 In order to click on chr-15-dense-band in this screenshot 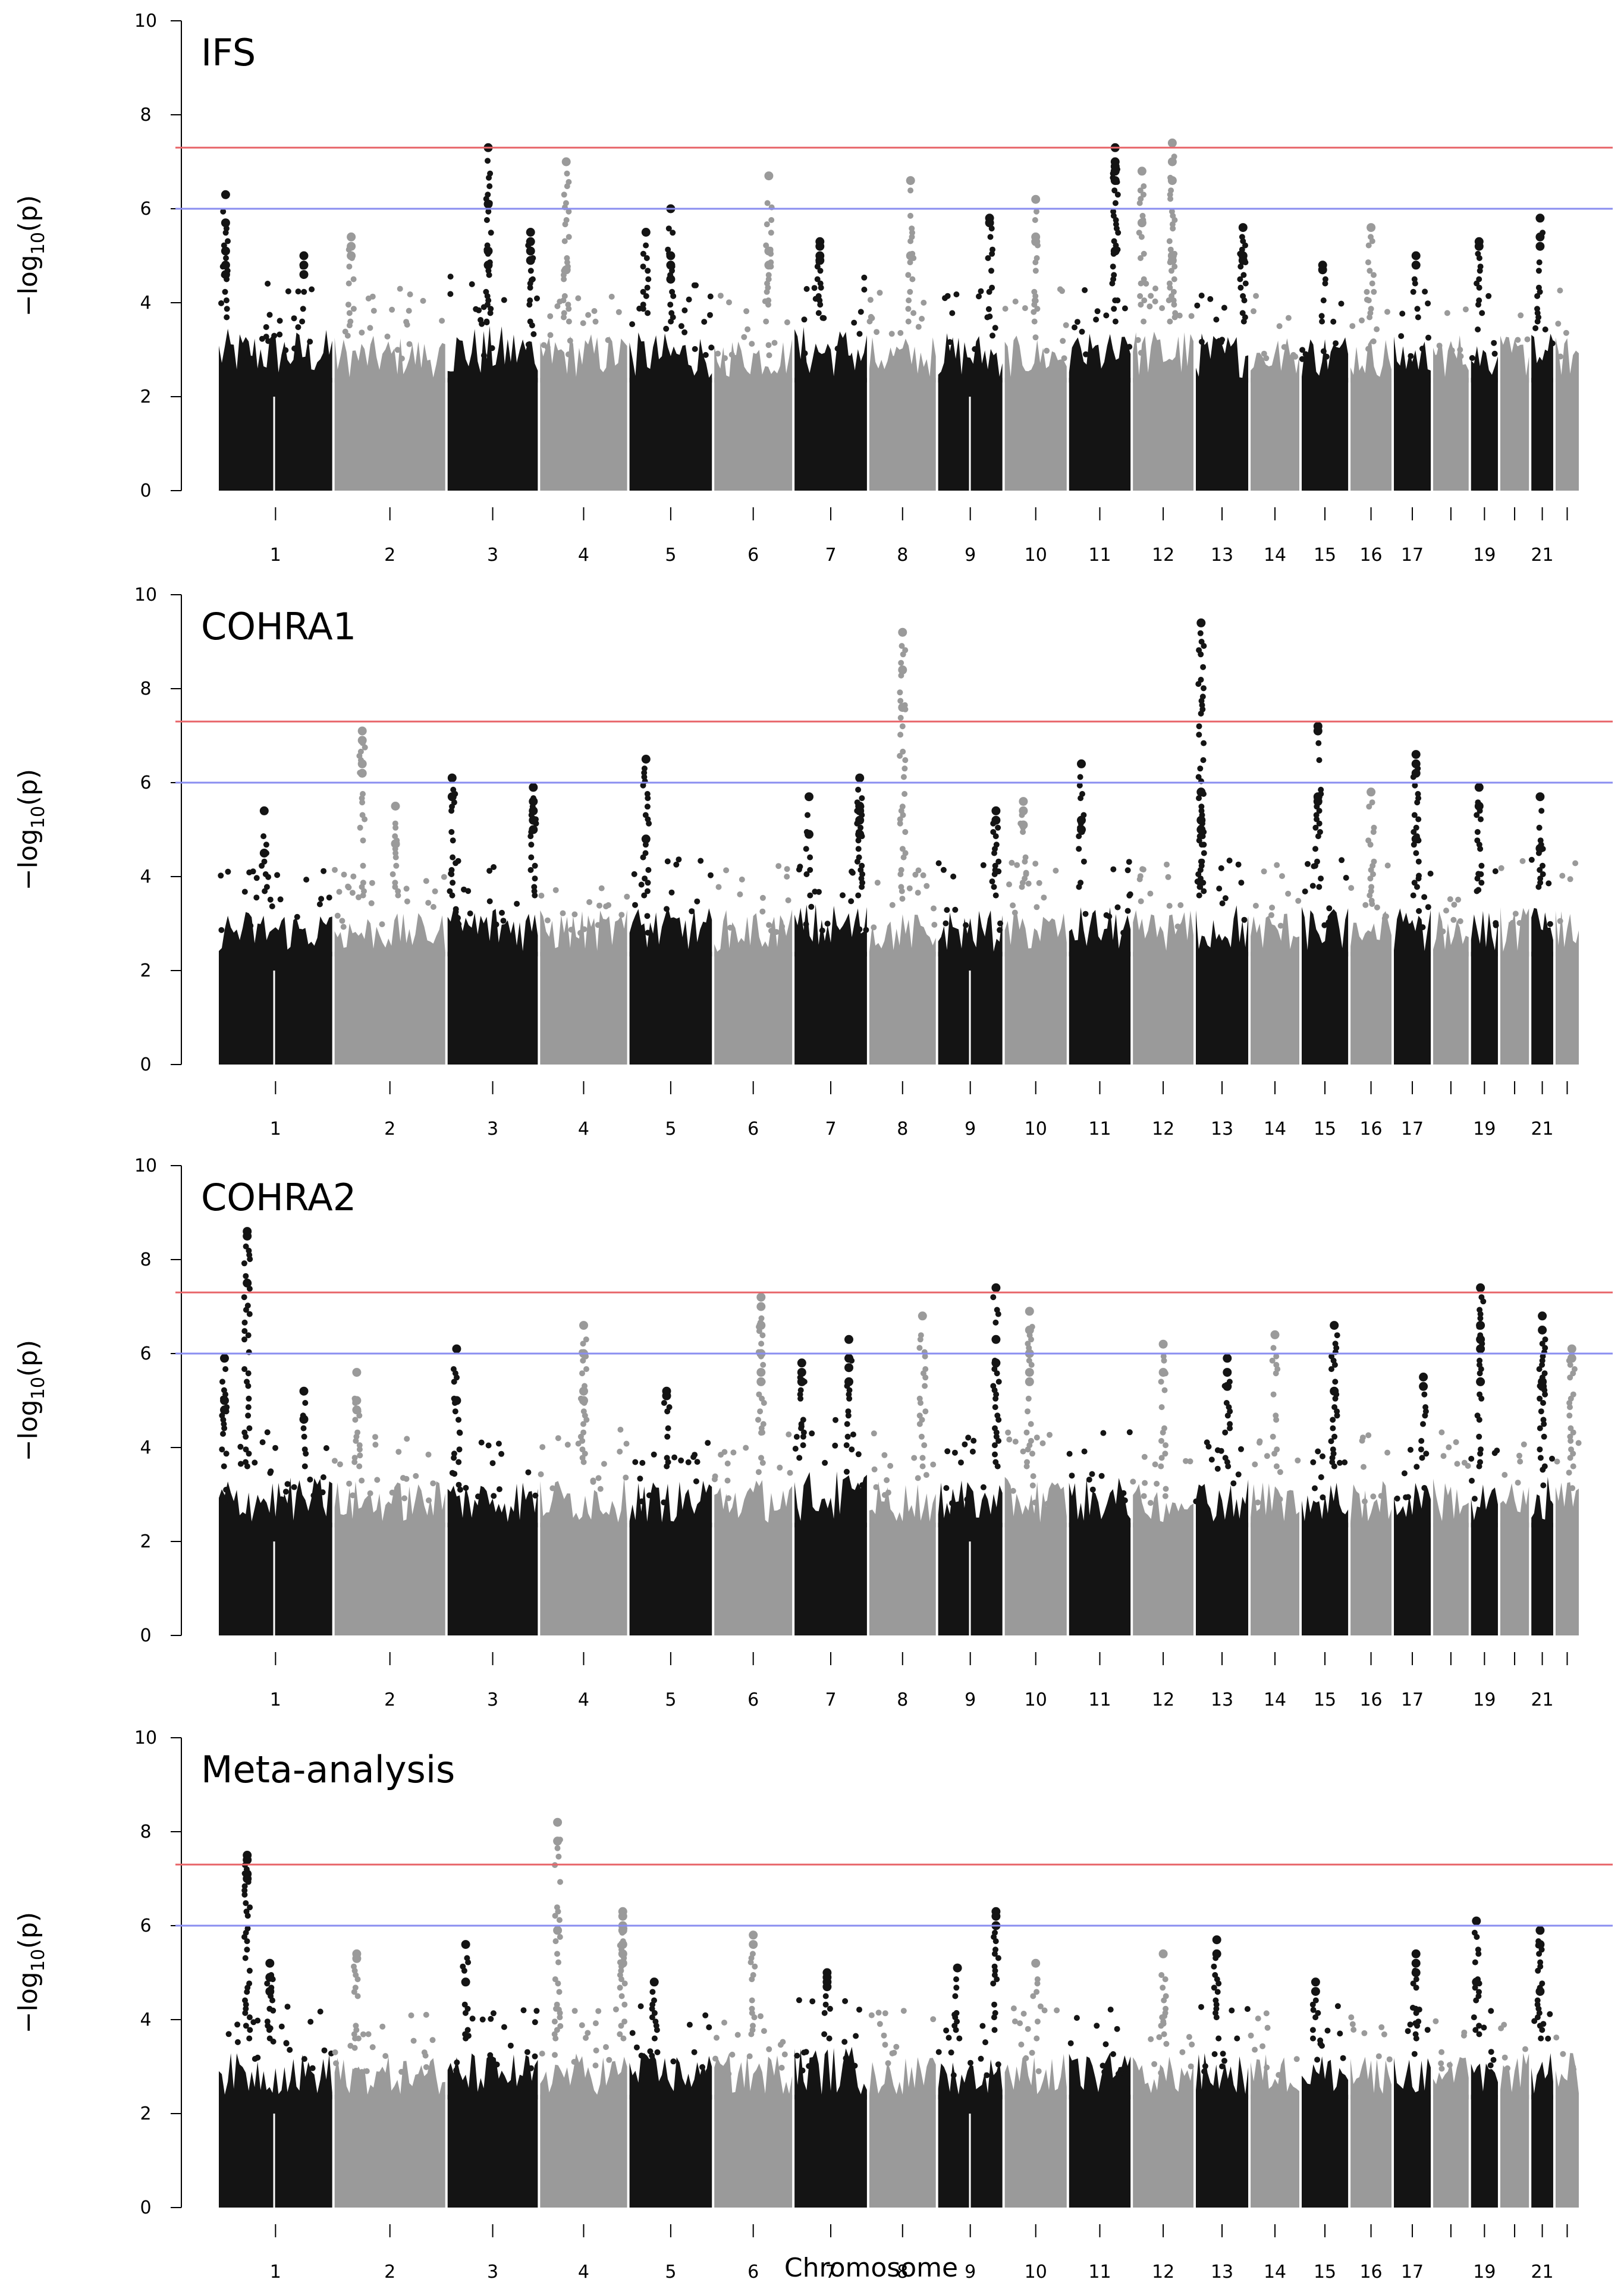, I will do `click(1325, 2152)`.